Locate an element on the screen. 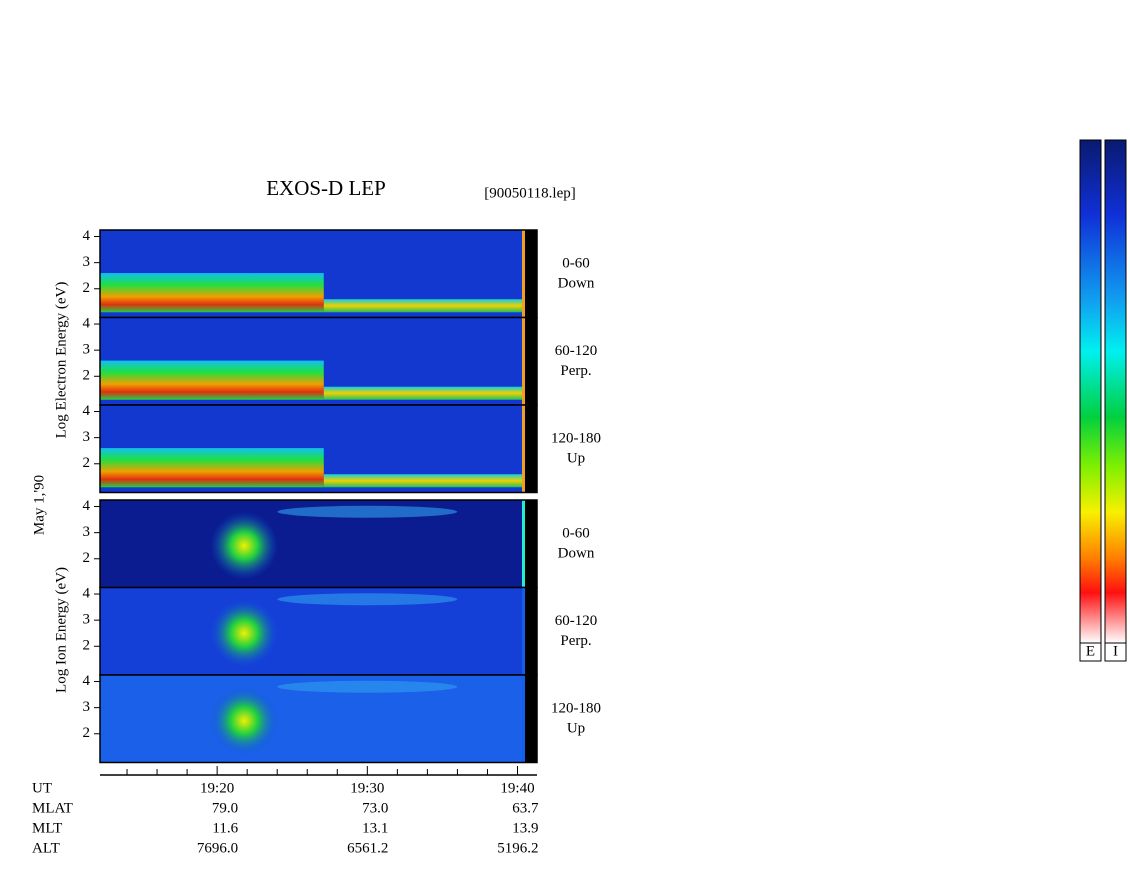 This screenshot has height=875, width=1130. orbit-value: 6561.2 is located at coordinates (367, 848).